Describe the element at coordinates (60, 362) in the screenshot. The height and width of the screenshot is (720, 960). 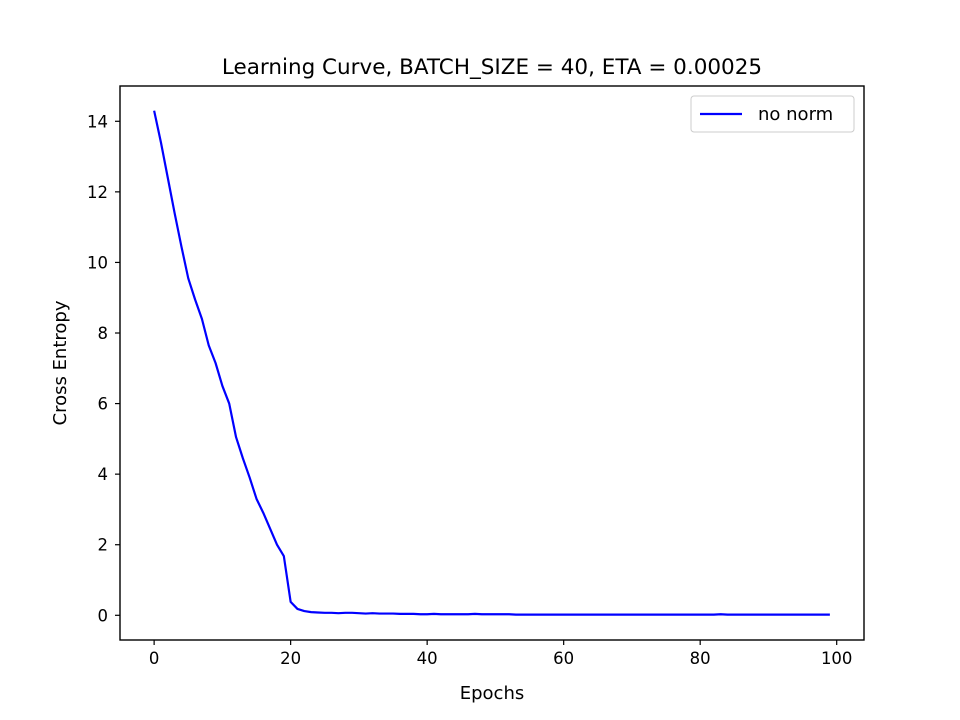
I see `y-axis-label: Cross Entropy` at that location.